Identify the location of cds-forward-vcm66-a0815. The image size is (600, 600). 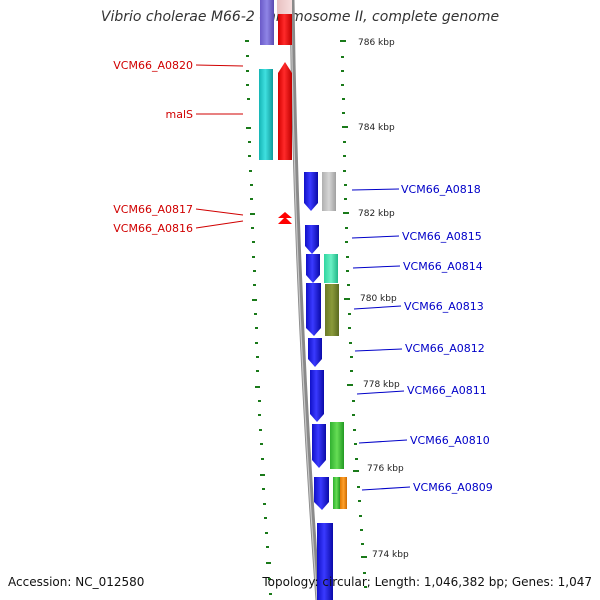
(312, 239).